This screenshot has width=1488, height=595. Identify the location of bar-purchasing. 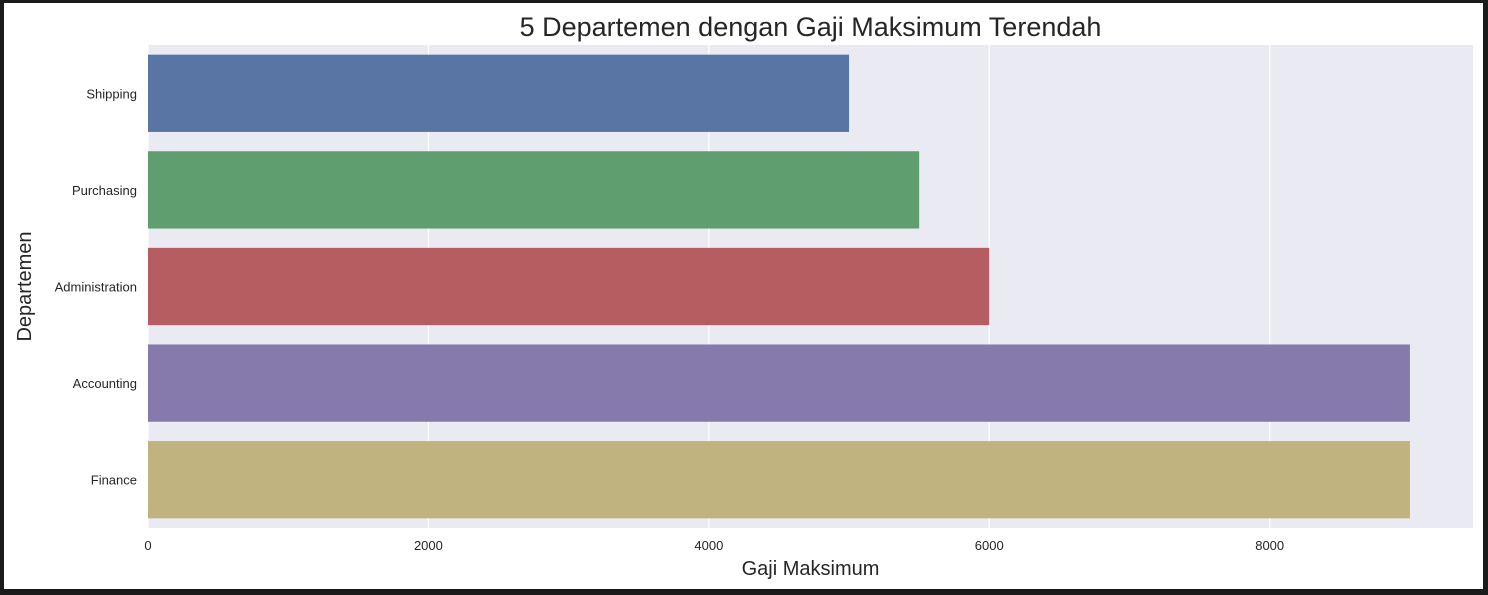
(534, 190).